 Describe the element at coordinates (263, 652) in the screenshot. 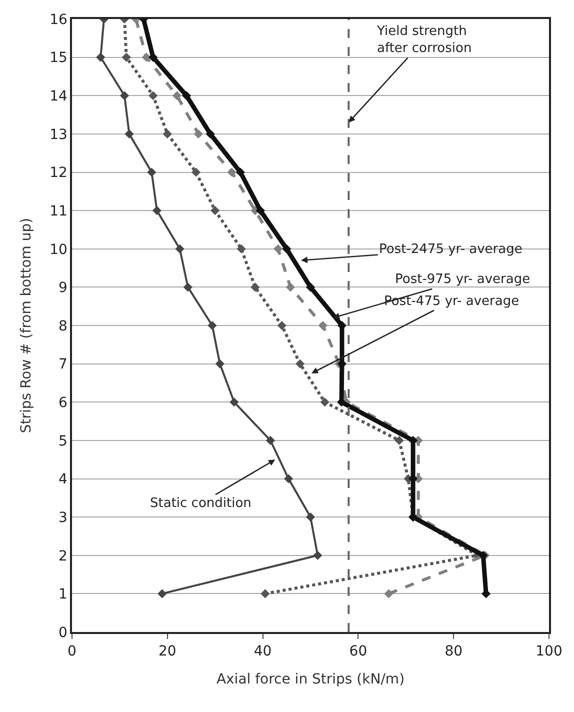

I see `x-tick-label: 40` at that location.